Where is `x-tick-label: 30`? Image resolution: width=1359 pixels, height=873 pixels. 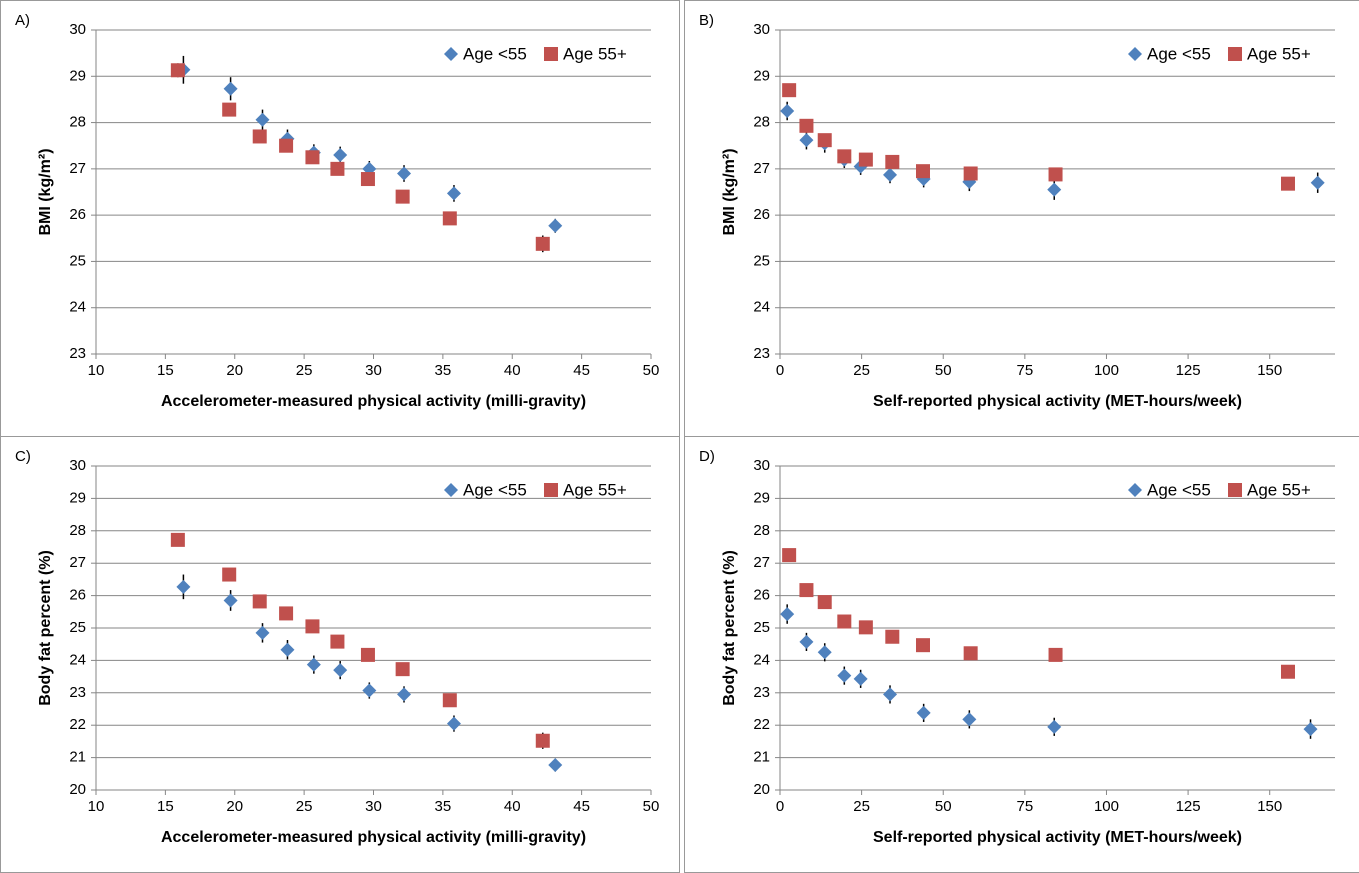
x-tick-label: 30 is located at coordinates (373, 370).